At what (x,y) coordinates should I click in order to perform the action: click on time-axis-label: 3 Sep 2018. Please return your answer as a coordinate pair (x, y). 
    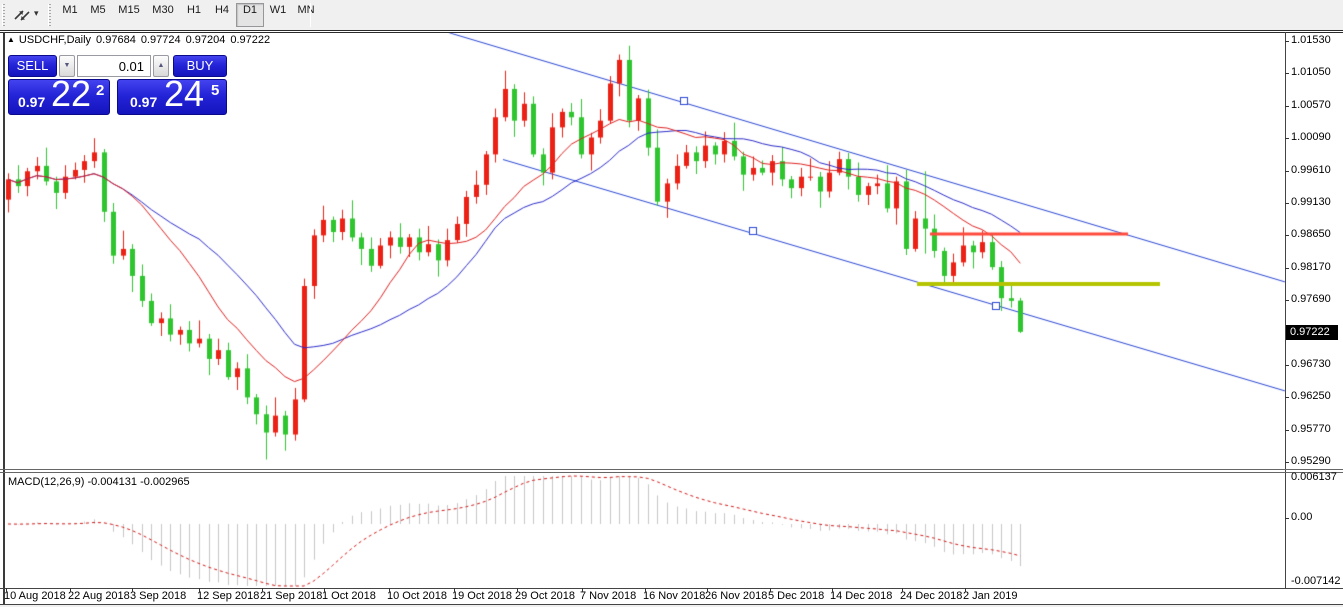
    Looking at the image, I should click on (158, 596).